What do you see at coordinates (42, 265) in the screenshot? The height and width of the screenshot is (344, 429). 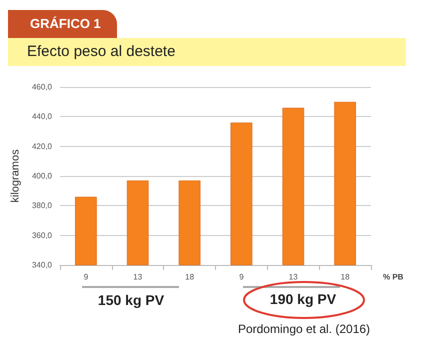 I see `y-tick-label: 340,0` at bounding box center [42, 265].